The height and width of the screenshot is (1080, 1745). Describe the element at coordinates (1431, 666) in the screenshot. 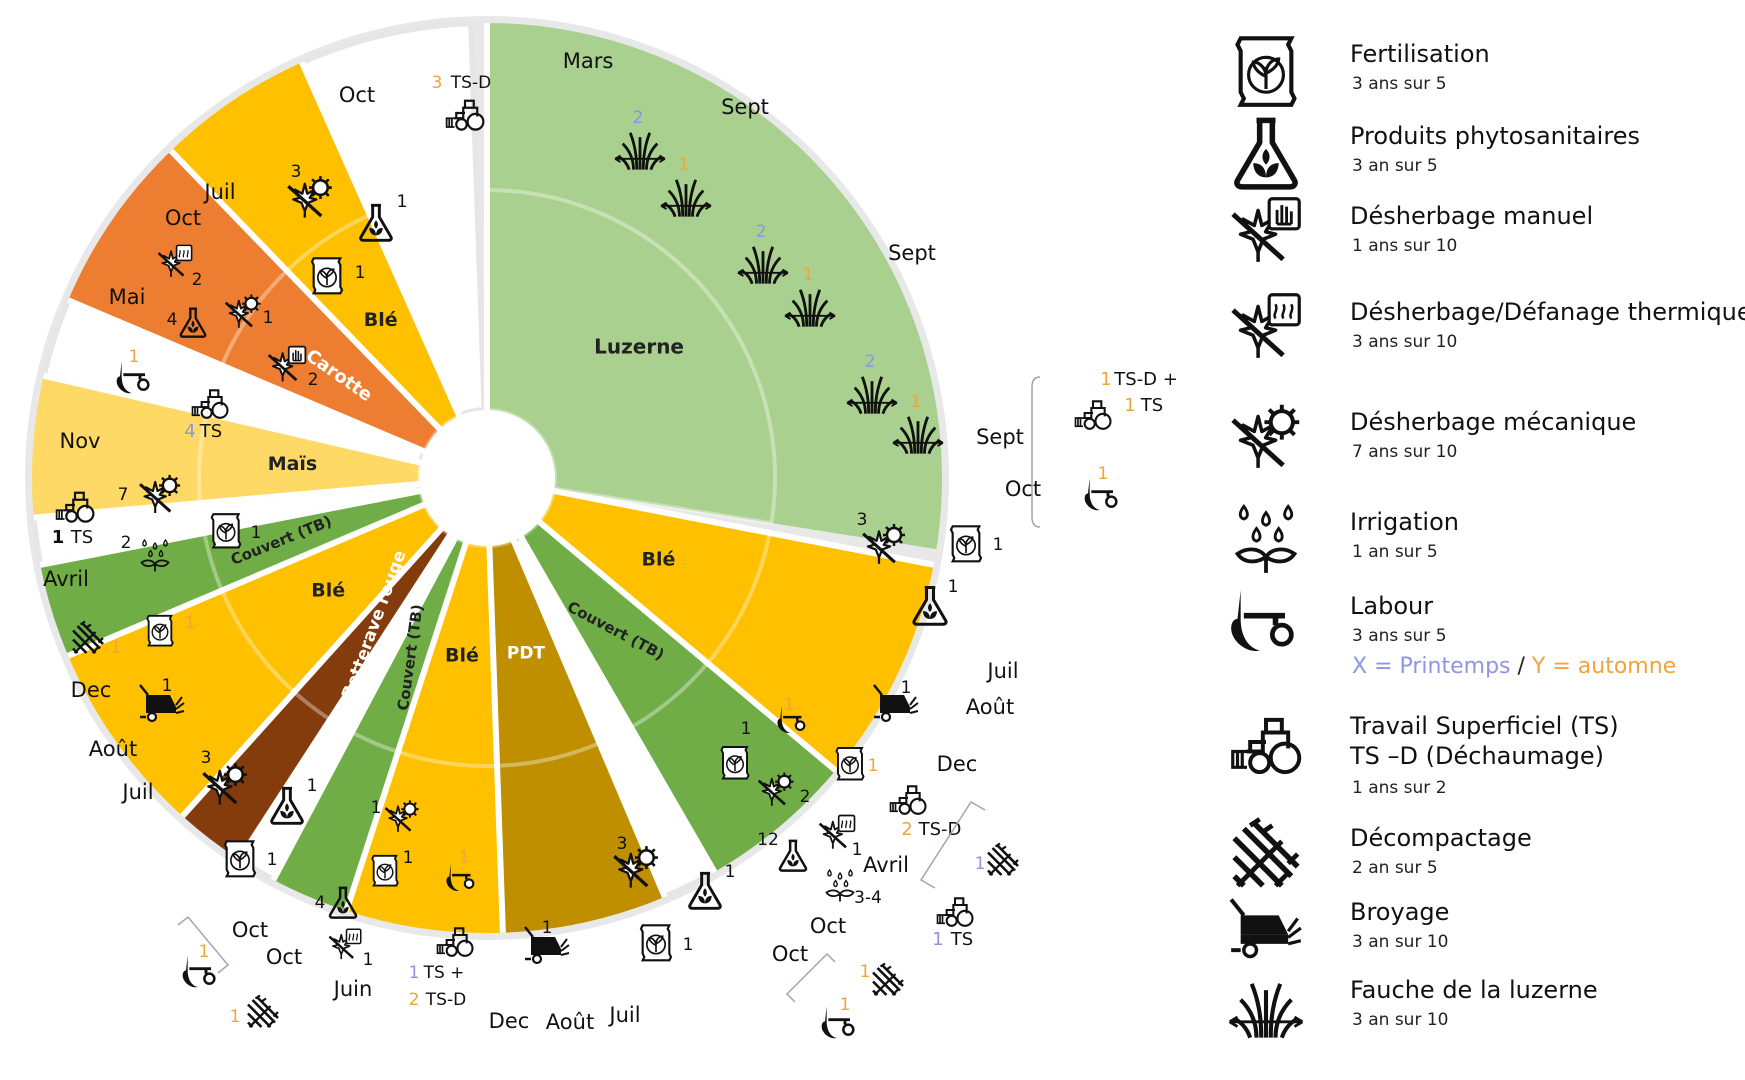

I see `season-note-spring: X = Printemps` at that location.